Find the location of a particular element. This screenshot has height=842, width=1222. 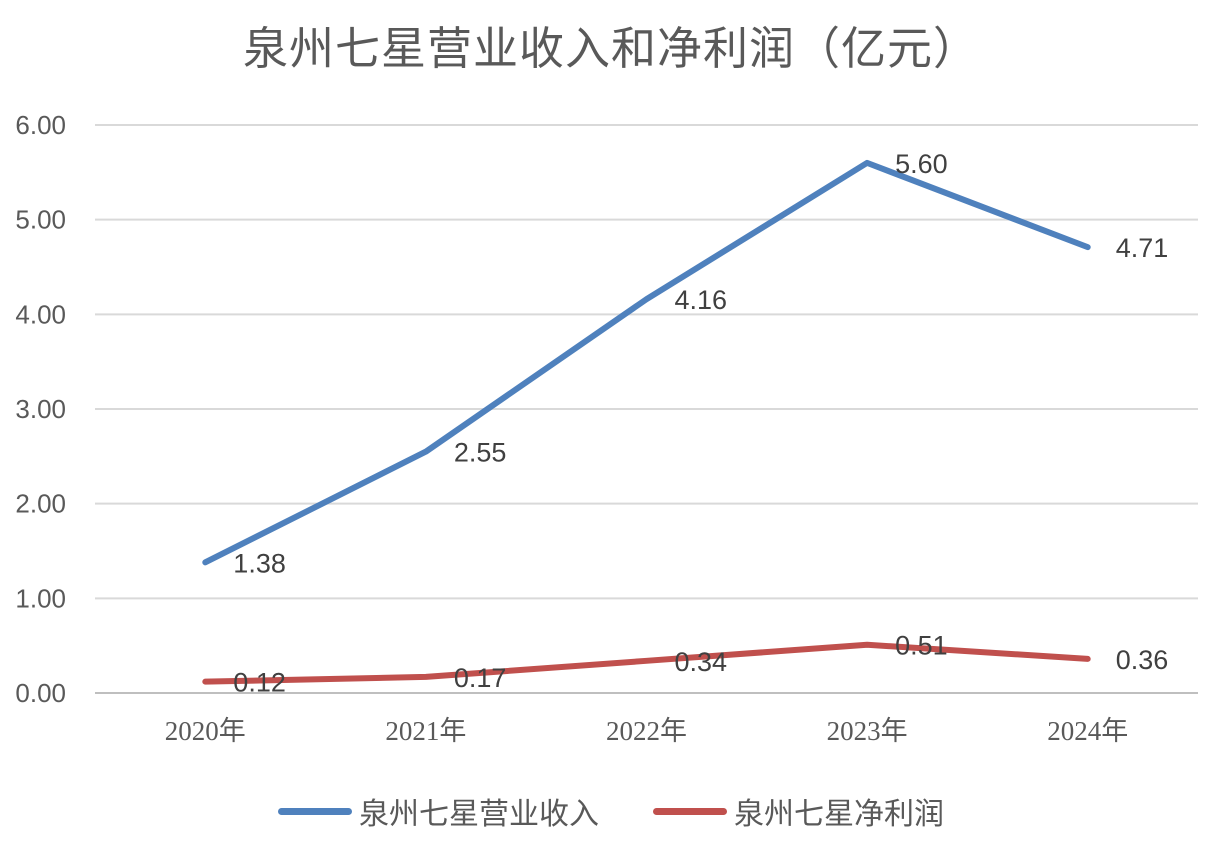

y-axis-tick-label: 5.00 is located at coordinates (40, 220).